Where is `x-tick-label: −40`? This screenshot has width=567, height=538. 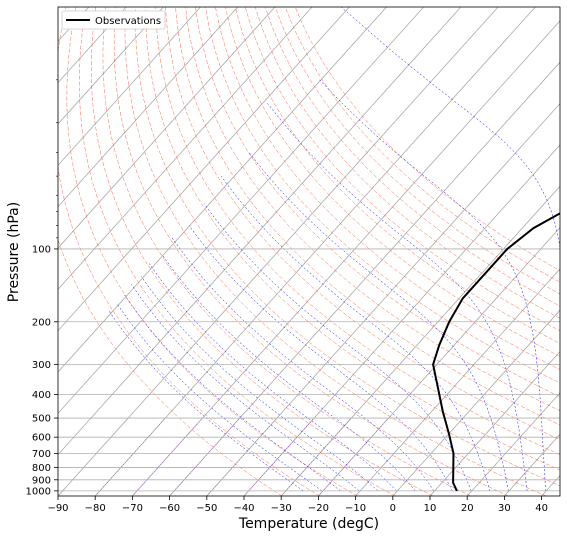 x-tick-label: −40 is located at coordinates (243, 508).